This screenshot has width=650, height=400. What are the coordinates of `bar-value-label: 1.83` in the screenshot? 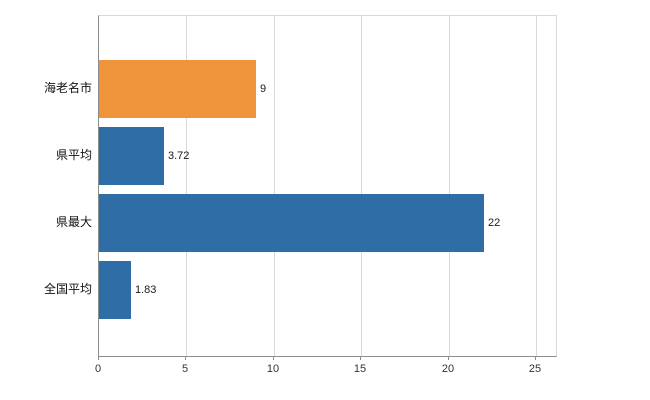 It's located at (146, 290).